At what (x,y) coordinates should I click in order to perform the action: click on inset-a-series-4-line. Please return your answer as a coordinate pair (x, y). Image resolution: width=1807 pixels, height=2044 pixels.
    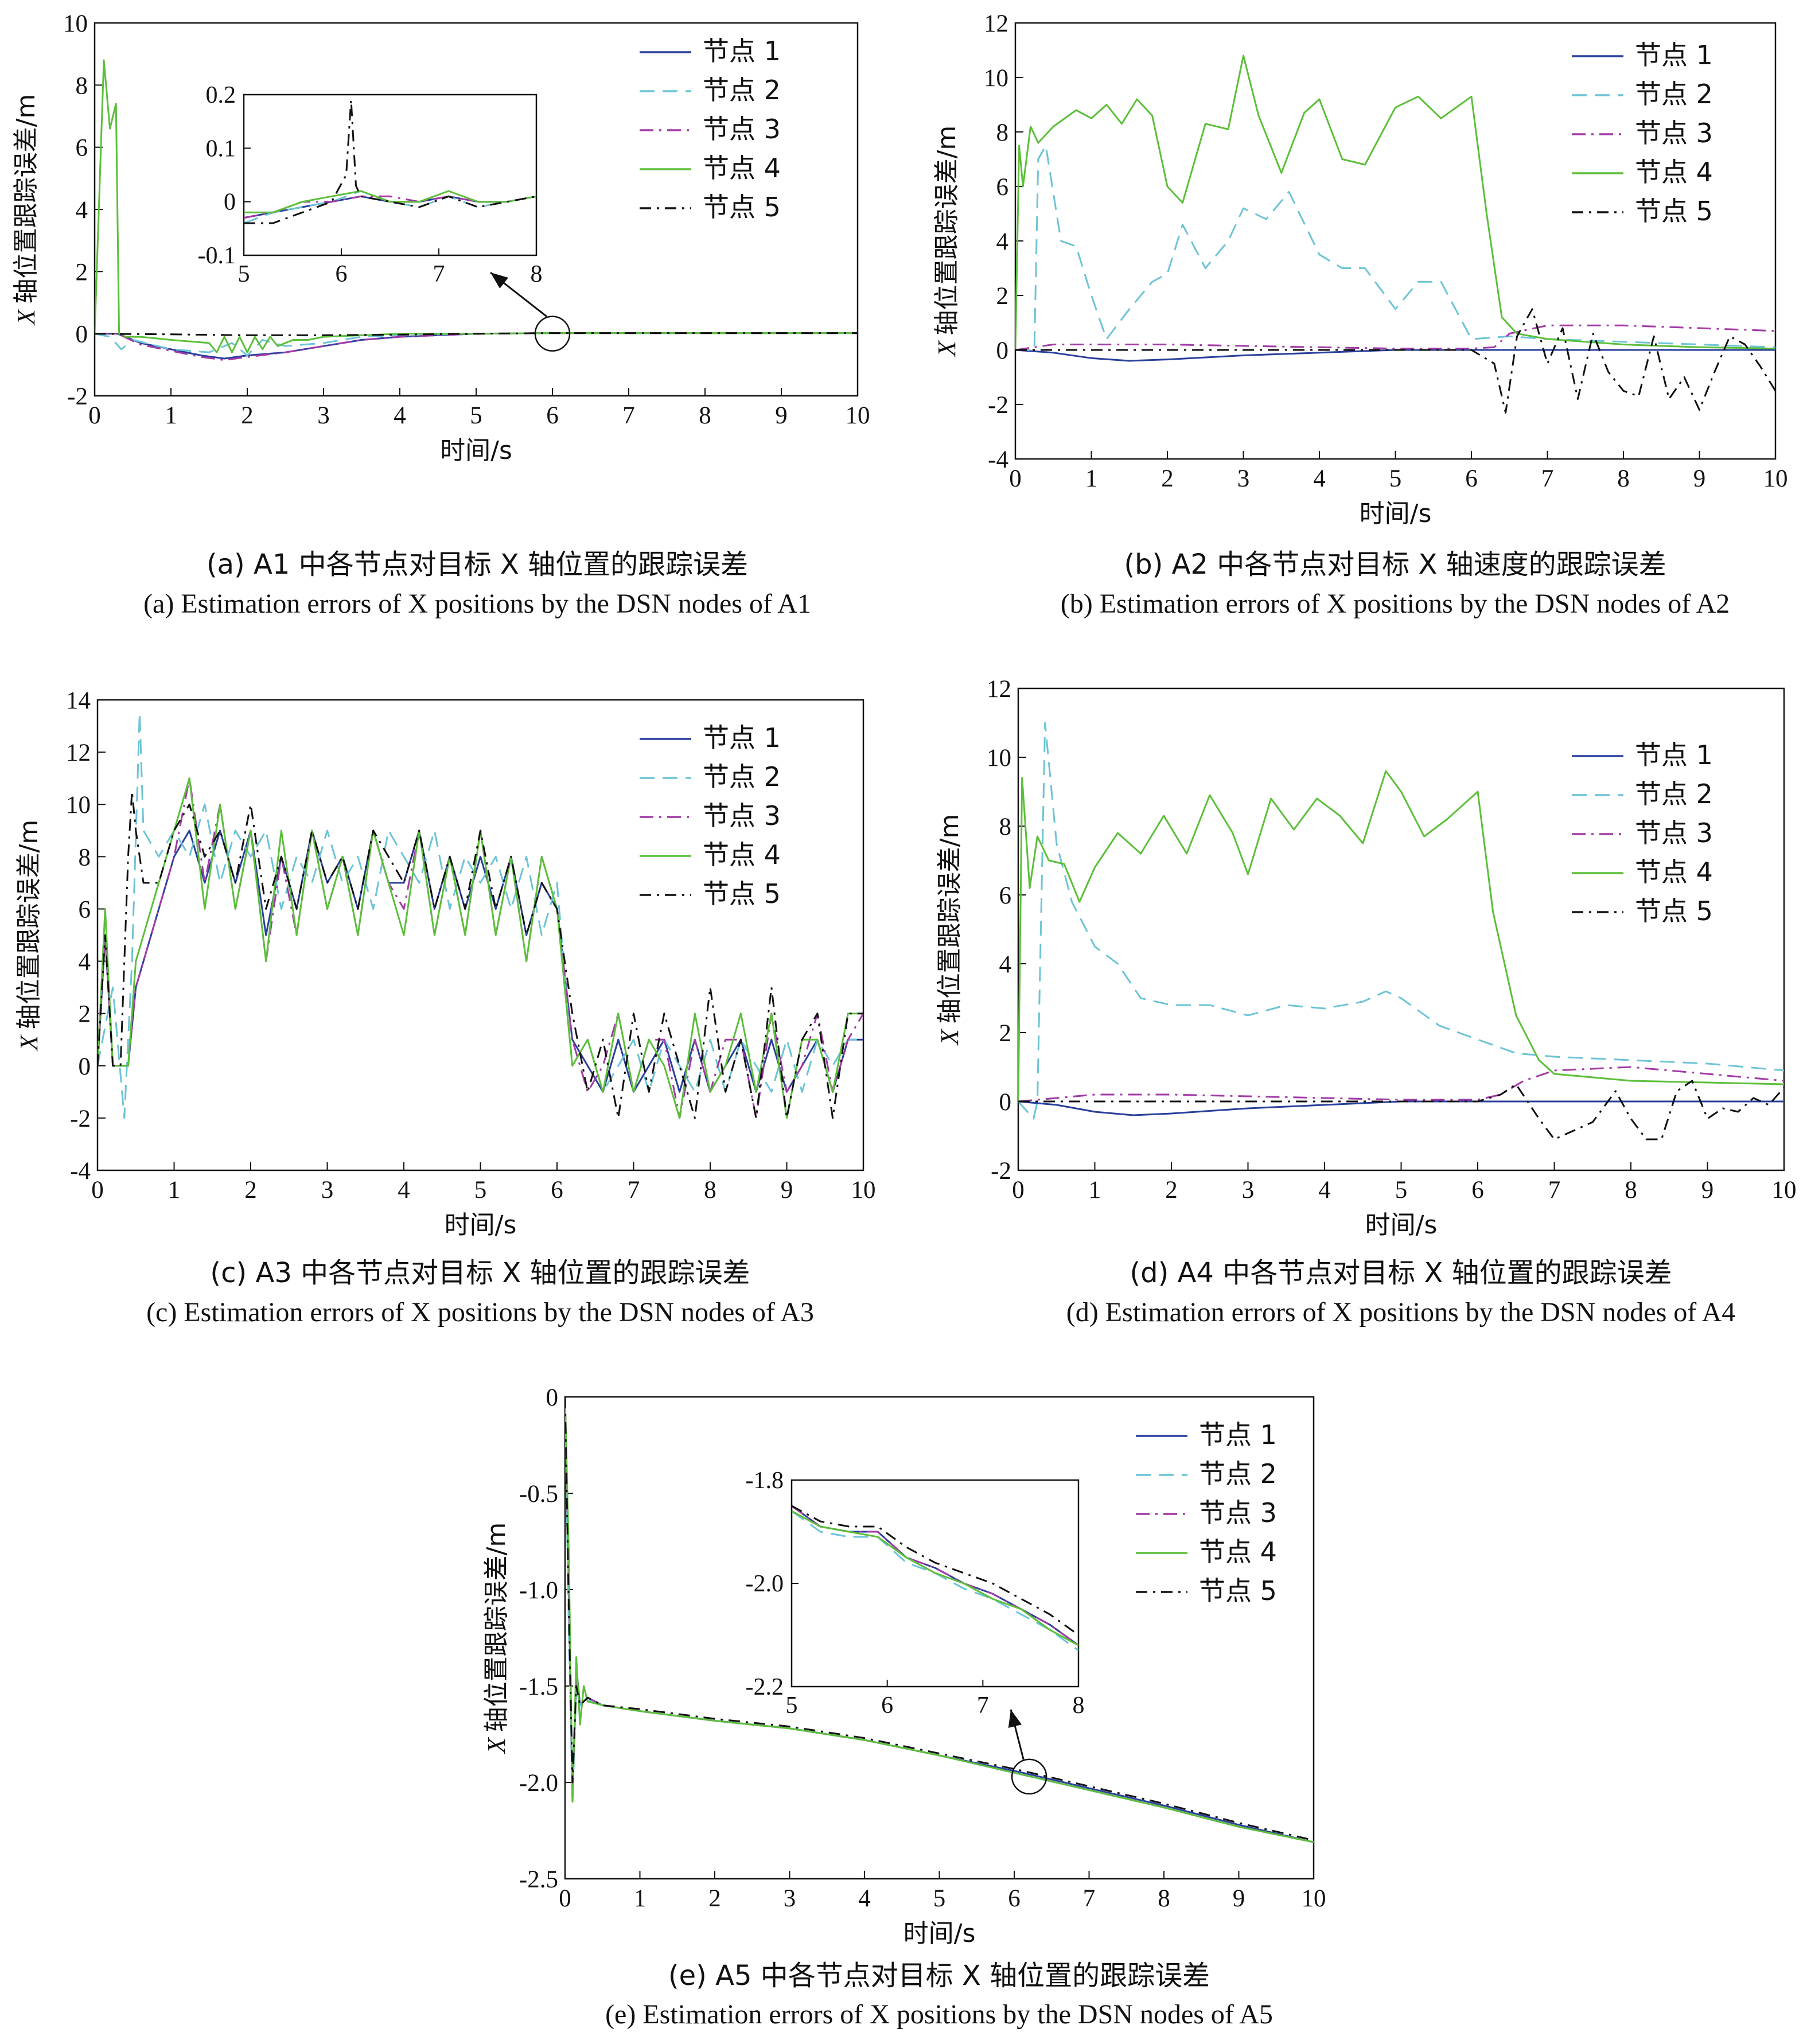
    Looking at the image, I should click on (390, 201).